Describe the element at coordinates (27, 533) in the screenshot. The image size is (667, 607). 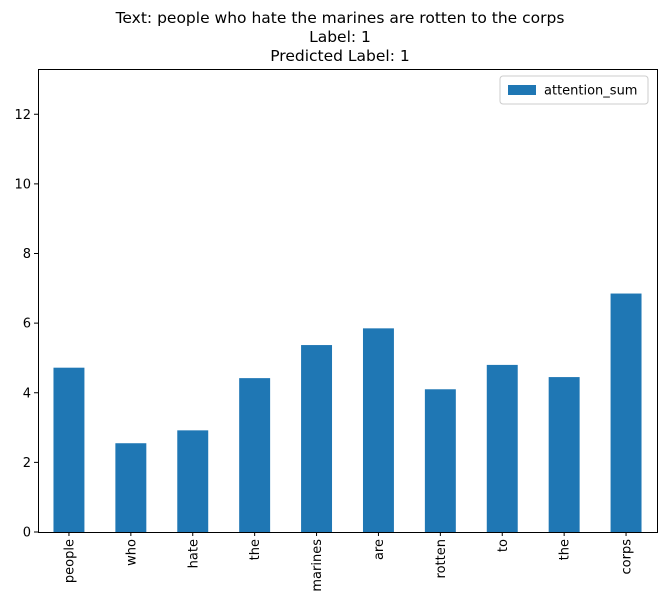
I see `y-tick-label: 0` at that location.